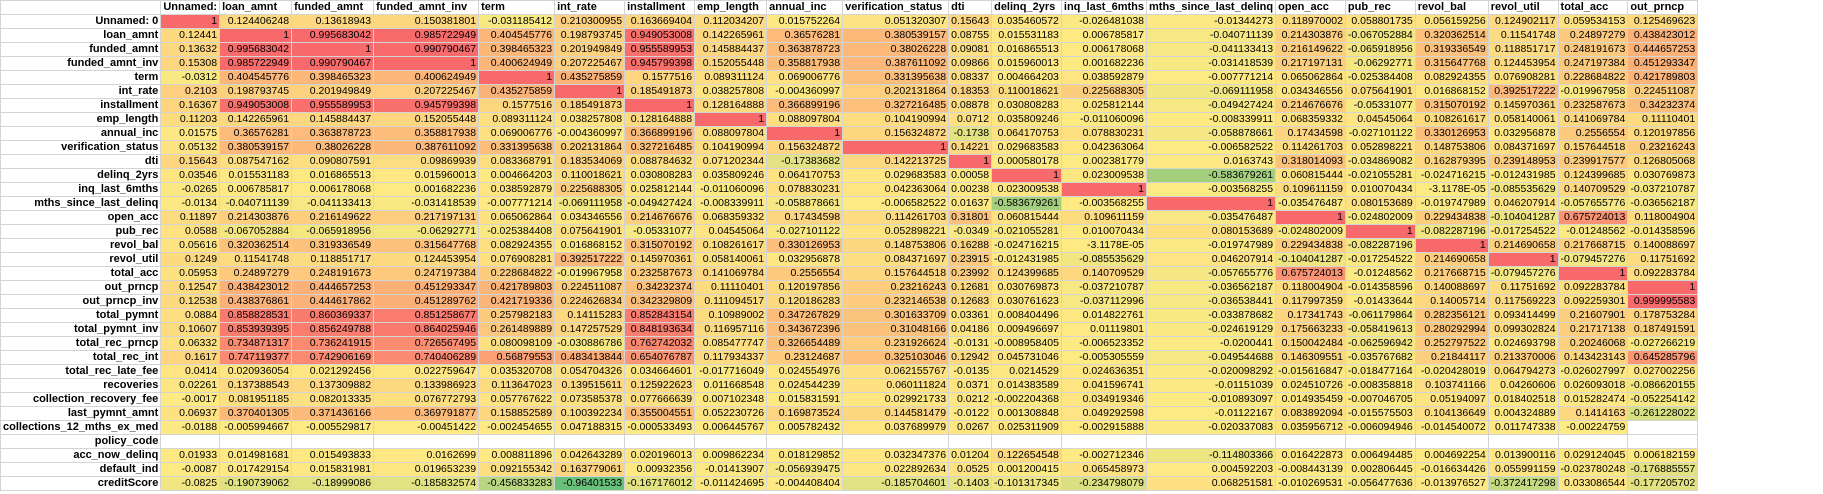 This screenshot has height=494, width=1823. What do you see at coordinates (190, 357) in the screenshot?
I see `table-cell: 0.1617` at bounding box center [190, 357].